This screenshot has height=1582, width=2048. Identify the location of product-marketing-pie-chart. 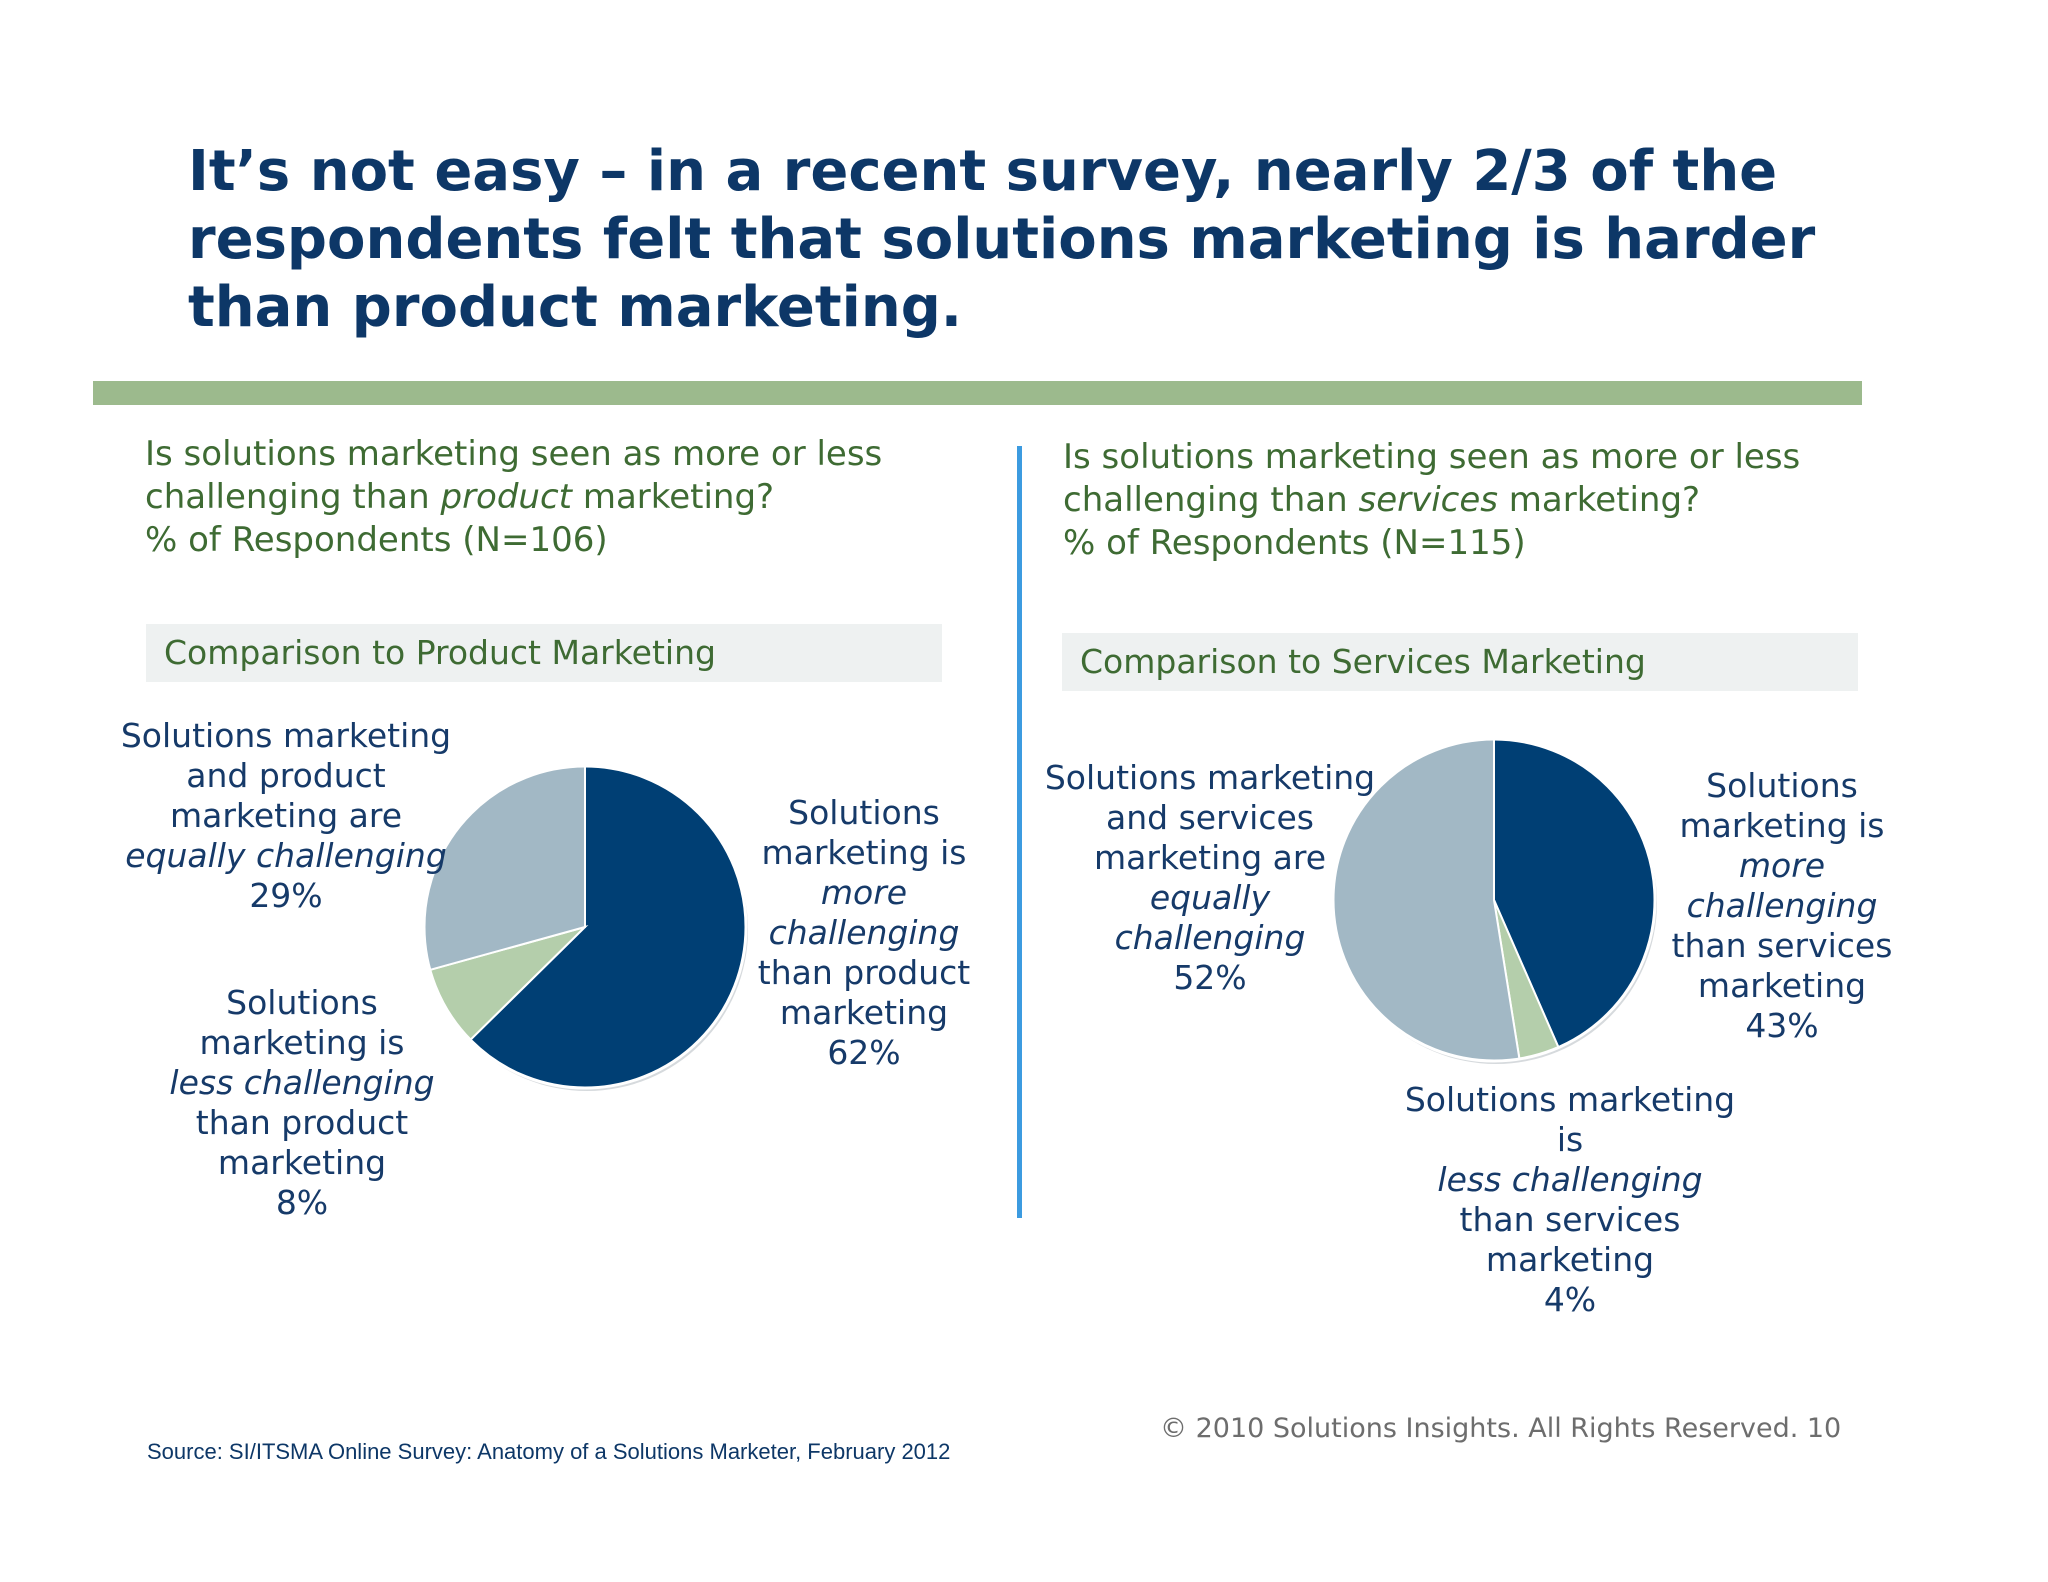
(585, 927).